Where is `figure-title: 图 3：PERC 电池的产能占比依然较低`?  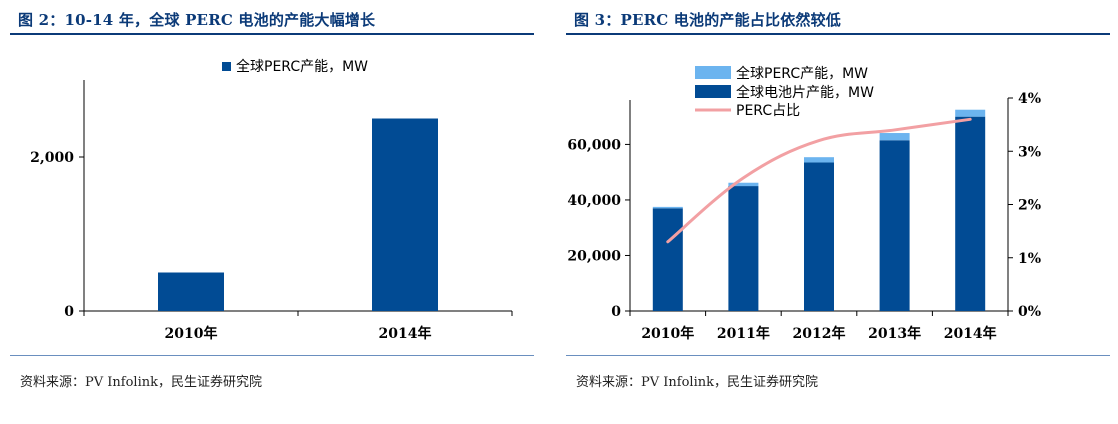 figure-title: 图 3：PERC 电池的产能占比依然较低 is located at coordinates (707, 20).